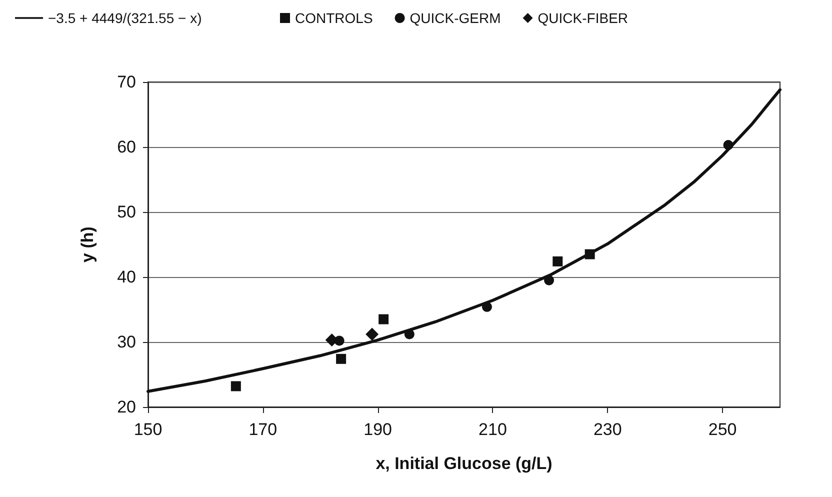 Image resolution: width=832 pixels, height=497 pixels. I want to click on x-tick-label: 250, so click(722, 429).